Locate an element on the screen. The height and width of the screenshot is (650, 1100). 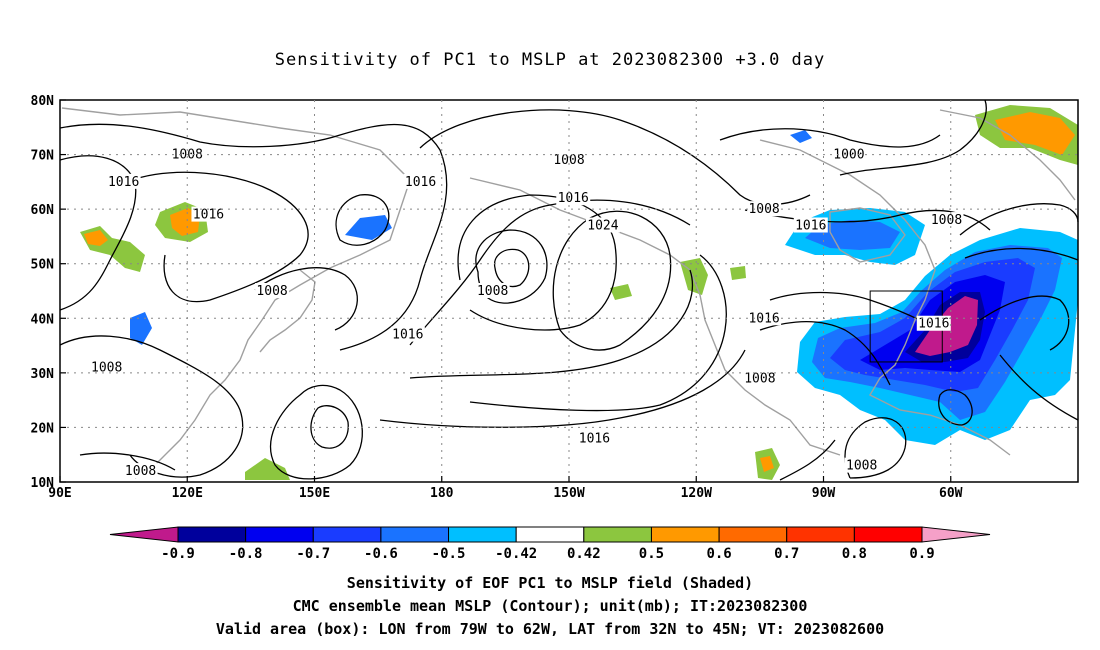
coastline-hudson is located at coordinates (867, 235).